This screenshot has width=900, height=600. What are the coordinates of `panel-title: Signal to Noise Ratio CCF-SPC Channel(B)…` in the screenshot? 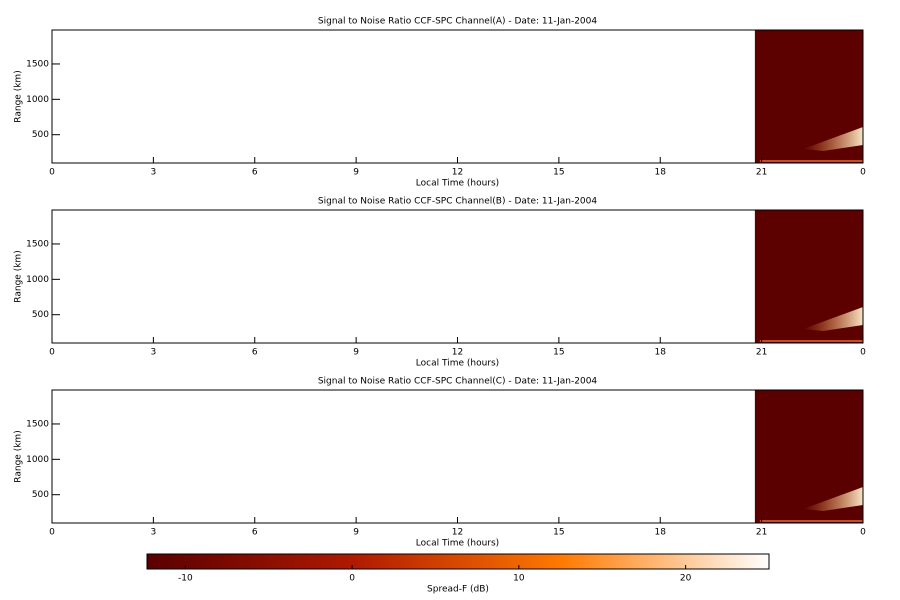 It's located at (457, 202).